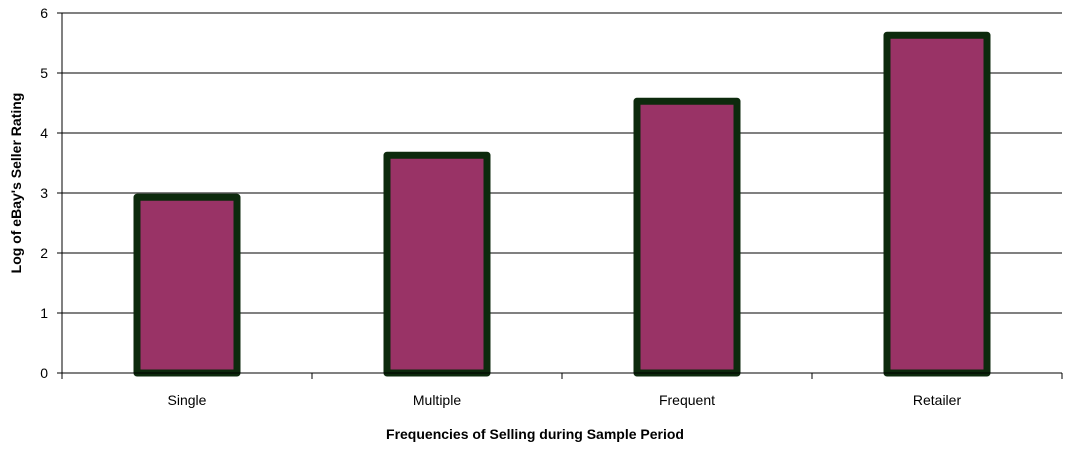 The width and height of the screenshot is (1066, 449). Describe the element at coordinates (44, 313) in the screenshot. I see `y-tick-label: 1` at that location.